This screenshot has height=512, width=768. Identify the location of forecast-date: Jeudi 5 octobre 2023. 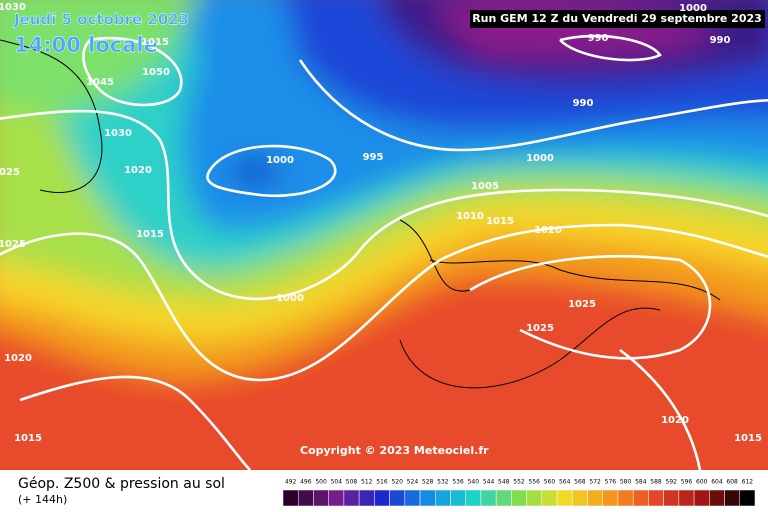
(101, 20).